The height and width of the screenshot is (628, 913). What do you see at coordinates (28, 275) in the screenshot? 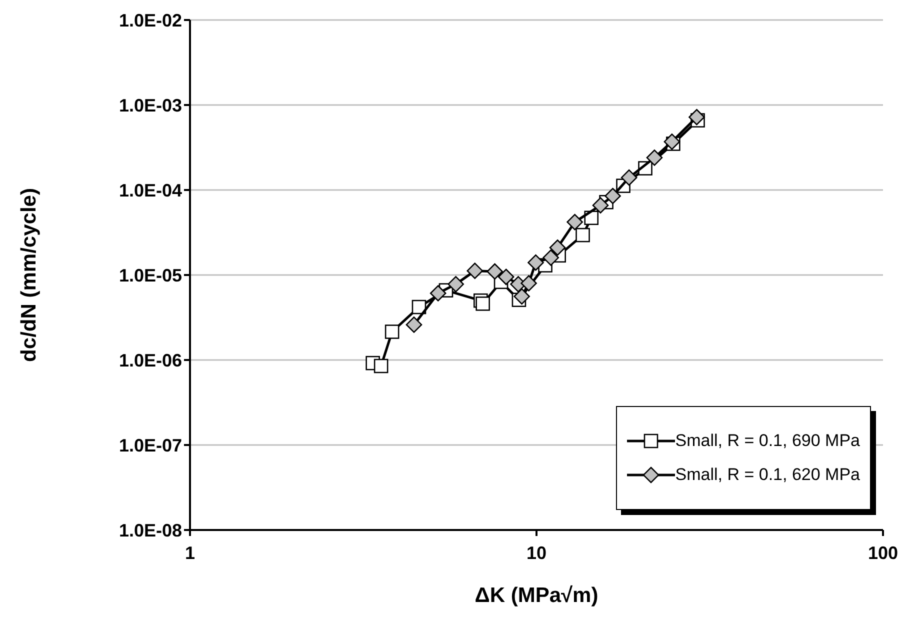
I see `y-axis-title: dc/dN (mm/cycle)` at bounding box center [28, 275].